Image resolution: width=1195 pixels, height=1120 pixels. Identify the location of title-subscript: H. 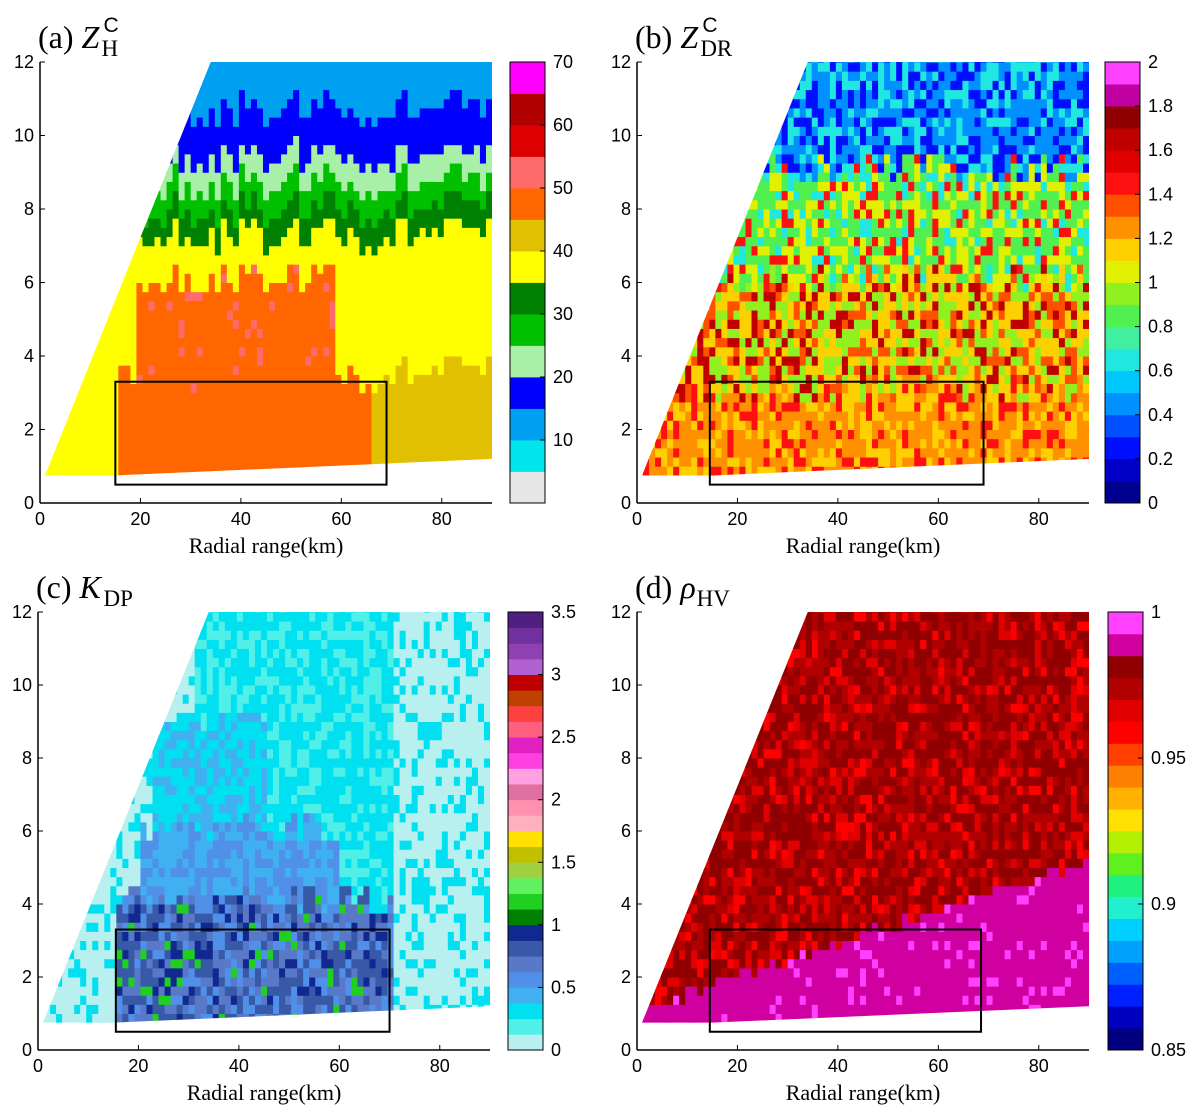
(110, 48).